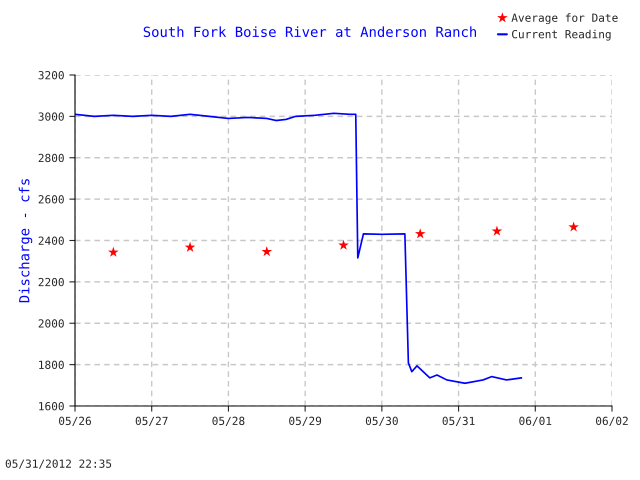 This screenshot has width=640, height=480. What do you see at coordinates (51, 116) in the screenshot?
I see `y-tick-label: 3000` at bounding box center [51, 116].